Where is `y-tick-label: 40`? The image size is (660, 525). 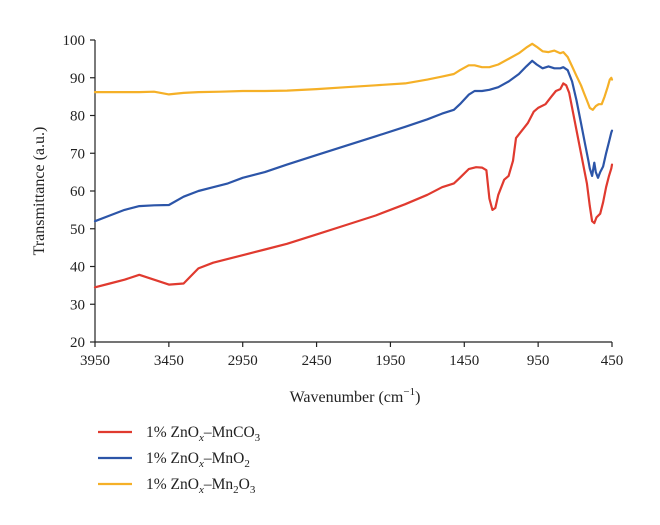
y-tick-label: 40 is located at coordinates (77, 268).